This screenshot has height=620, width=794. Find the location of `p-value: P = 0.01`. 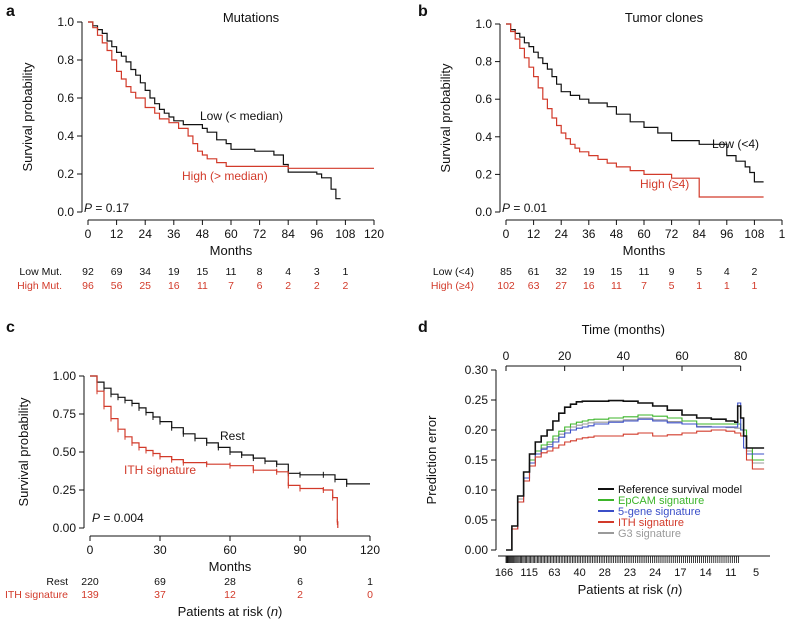

p-value: P = 0.01 is located at coordinates (524, 208).